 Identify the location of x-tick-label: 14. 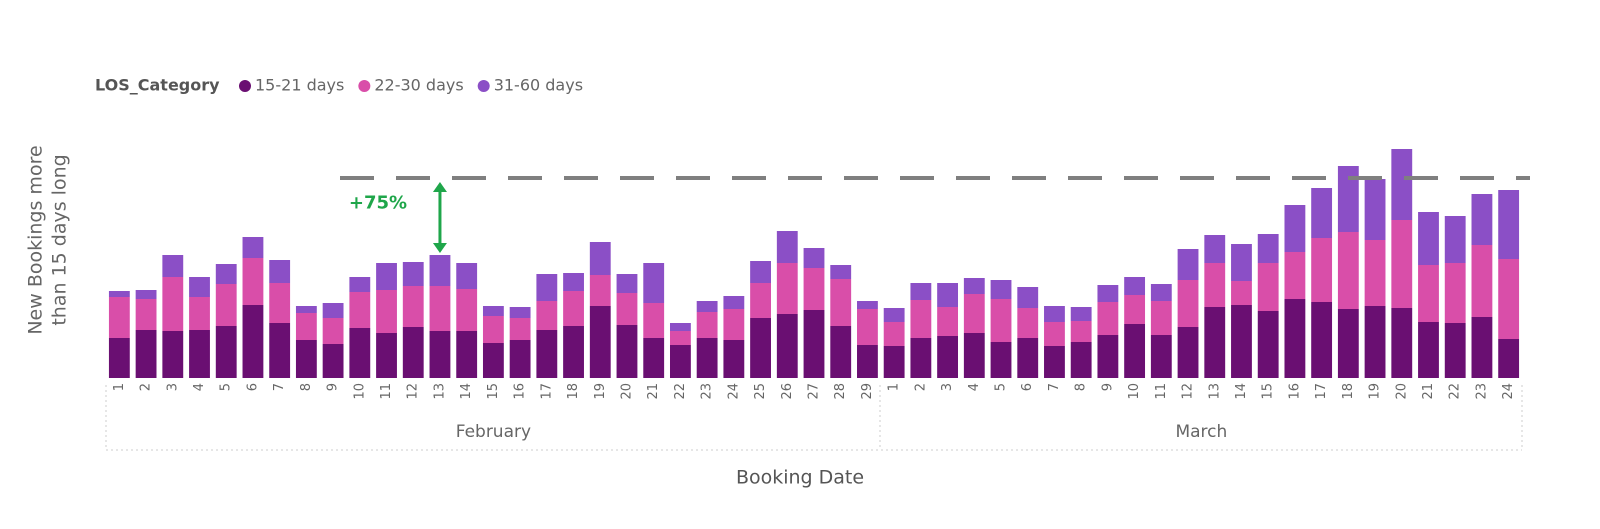
(1241, 391).